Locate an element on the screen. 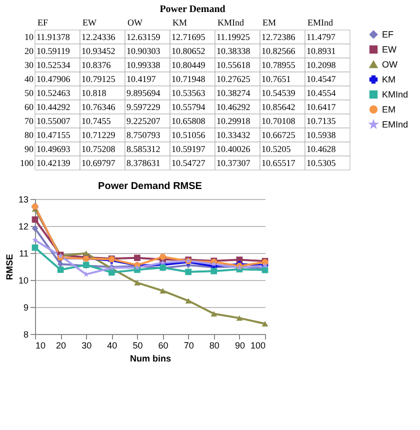 The height and width of the screenshot is (430, 420). data-label: 10.42139 is located at coordinates (53, 163).